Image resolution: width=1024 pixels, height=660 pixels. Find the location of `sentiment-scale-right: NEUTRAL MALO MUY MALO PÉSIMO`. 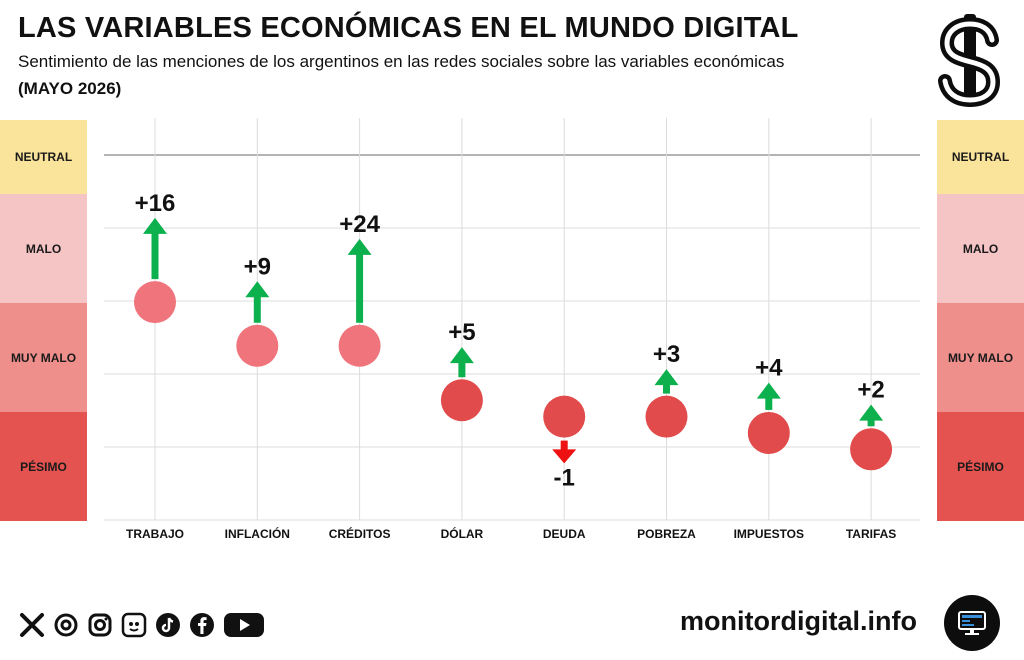

sentiment-scale-right: NEUTRAL MALO MUY MALO PÉSIMO is located at coordinates (980, 320).